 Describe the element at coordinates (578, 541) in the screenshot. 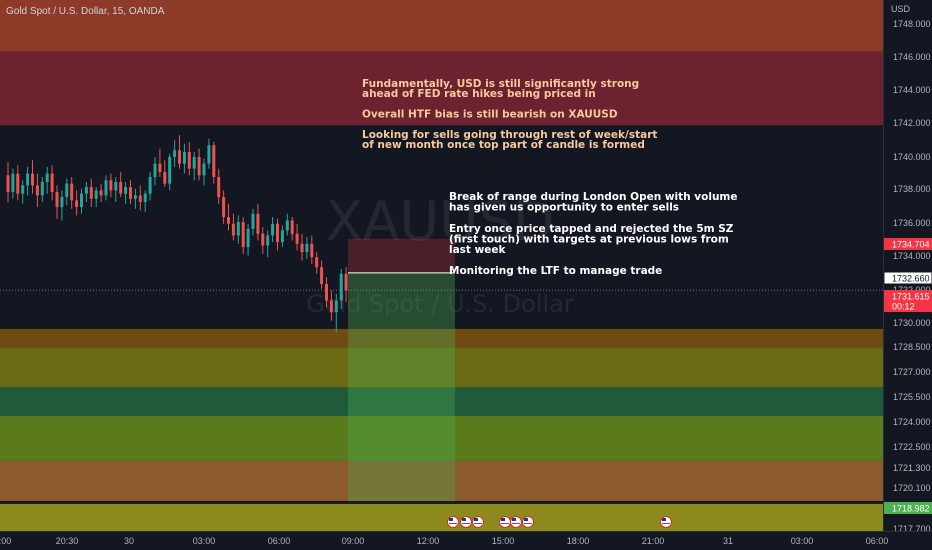

I see `time-tick-label: 18:00` at that location.